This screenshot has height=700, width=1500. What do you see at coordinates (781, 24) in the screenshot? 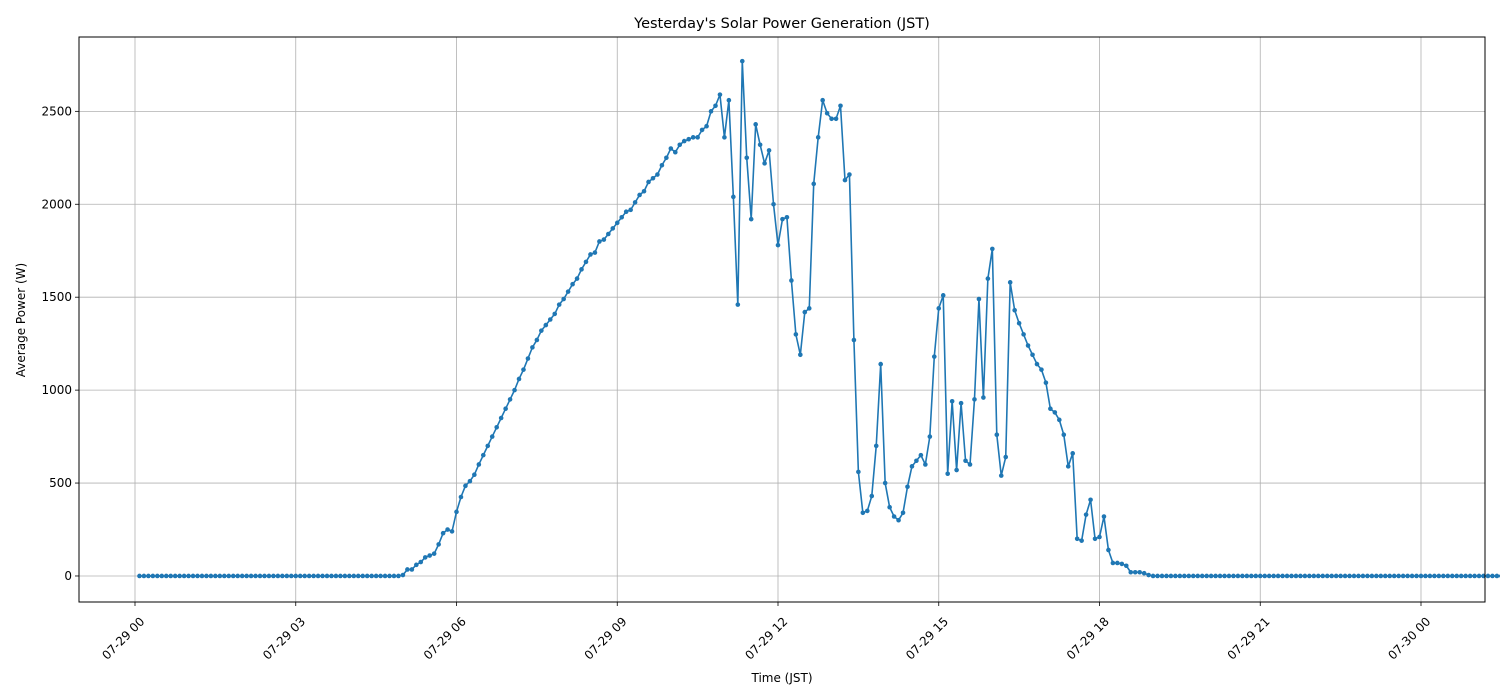
I see `chart-title: Yesterday's Solar Power Generation (JST)` at bounding box center [781, 24].